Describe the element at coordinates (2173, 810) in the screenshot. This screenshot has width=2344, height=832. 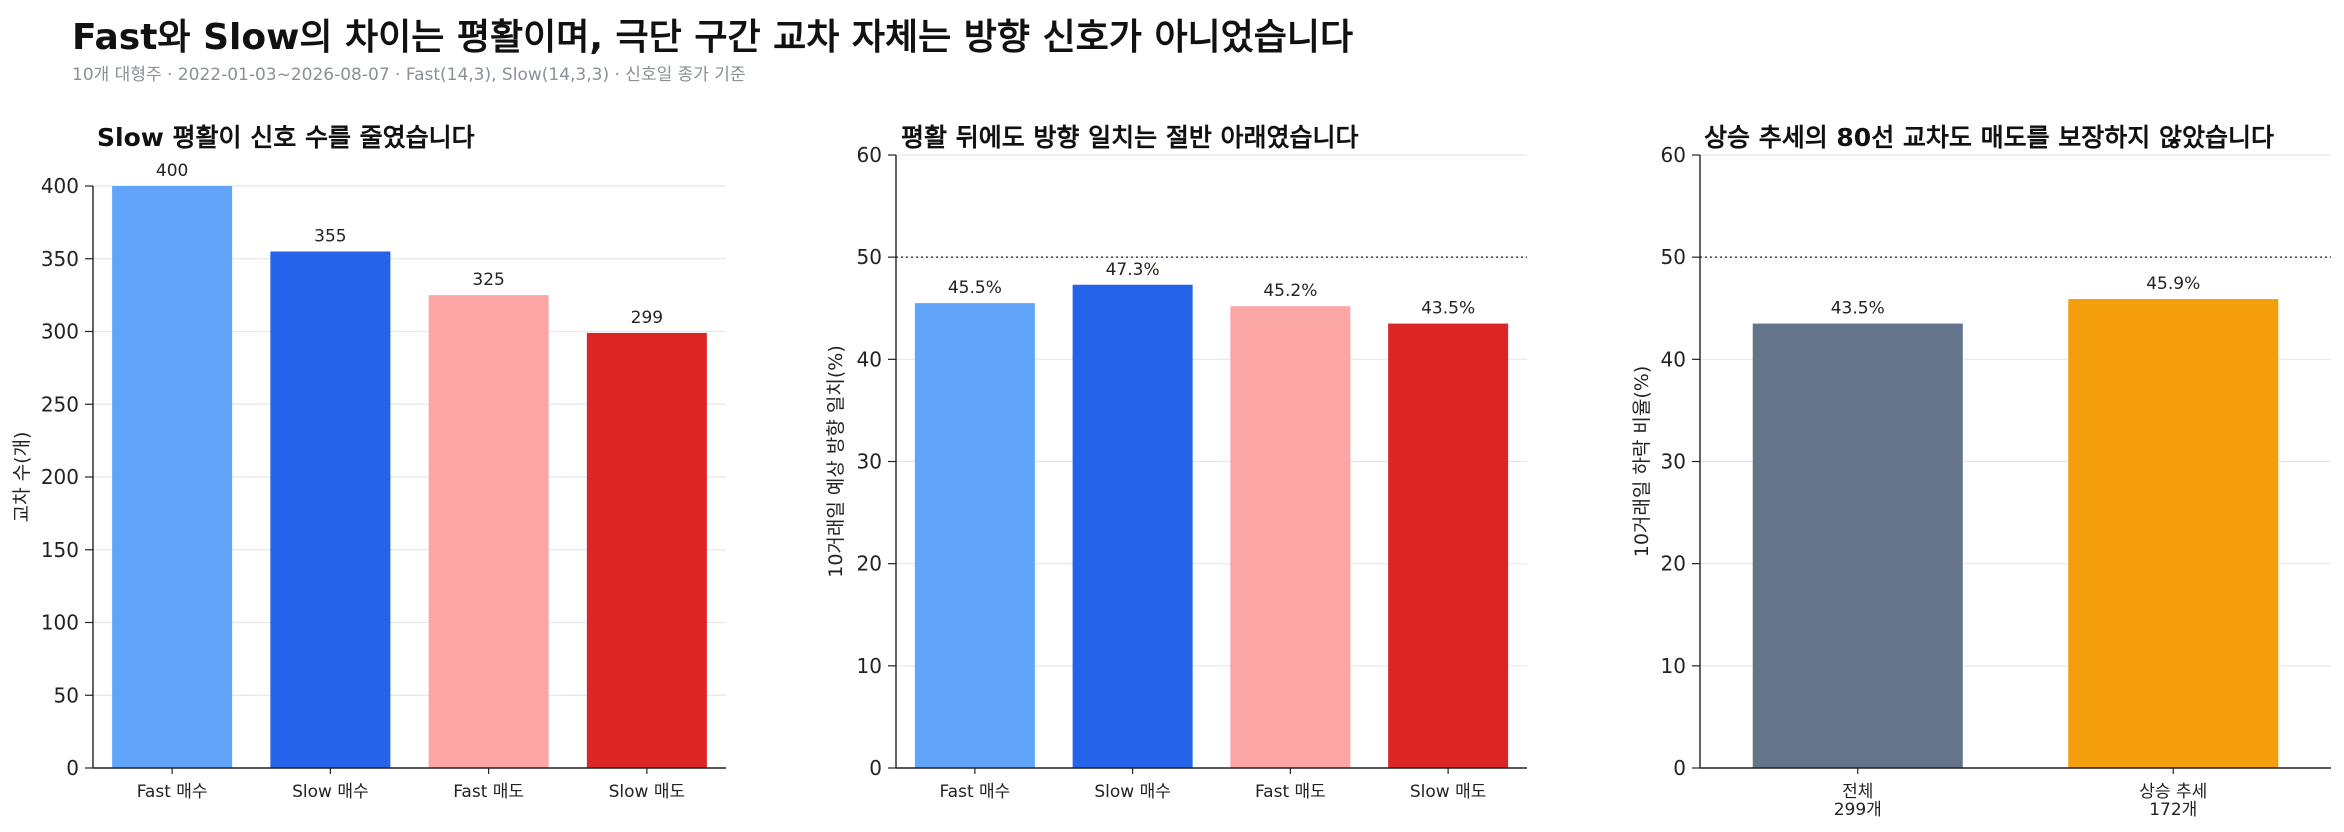
I see `x-tick-label: 172개` at that location.